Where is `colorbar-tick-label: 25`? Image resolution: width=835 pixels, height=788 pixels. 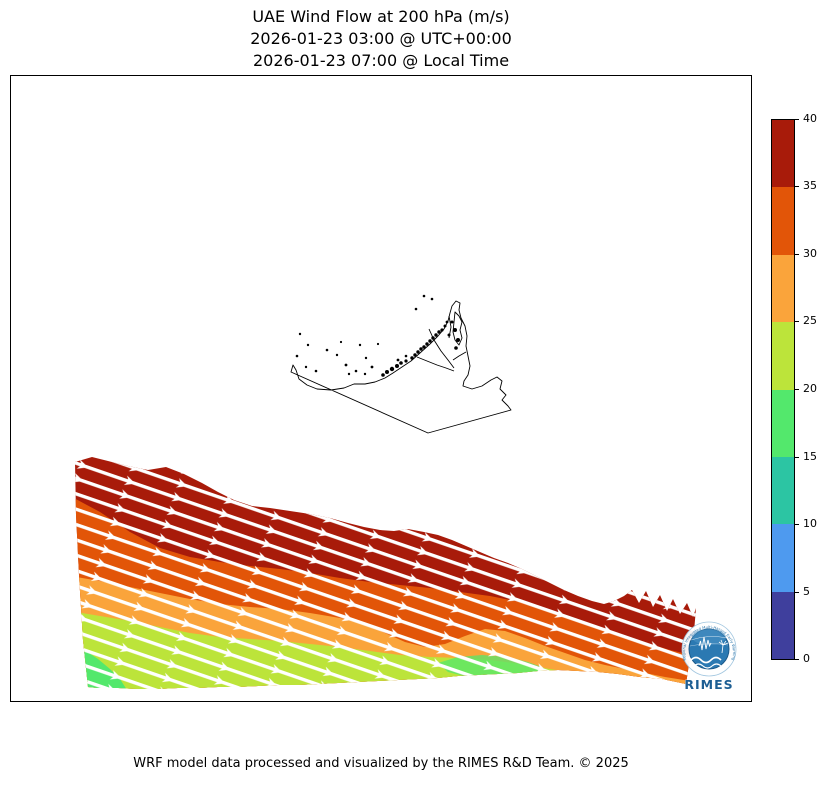
colorbar-tick-label: 25 is located at coordinates (810, 320).